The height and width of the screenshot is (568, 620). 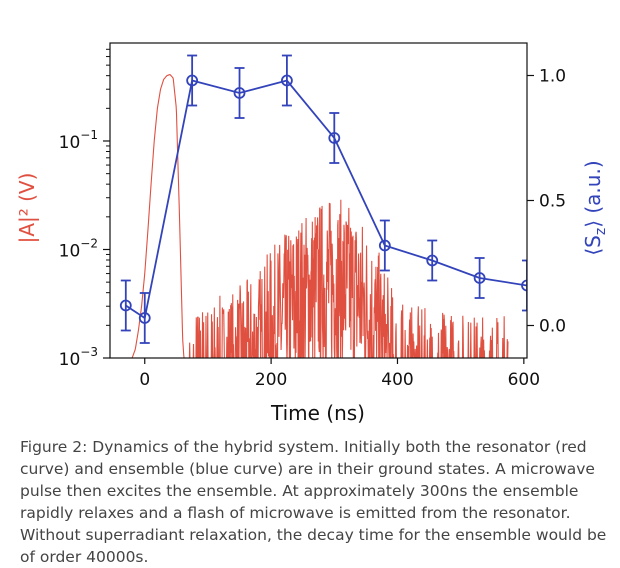 What do you see at coordinates (317, 413) in the screenshot?
I see `x-axis-title: Time (ns)` at bounding box center [317, 413].